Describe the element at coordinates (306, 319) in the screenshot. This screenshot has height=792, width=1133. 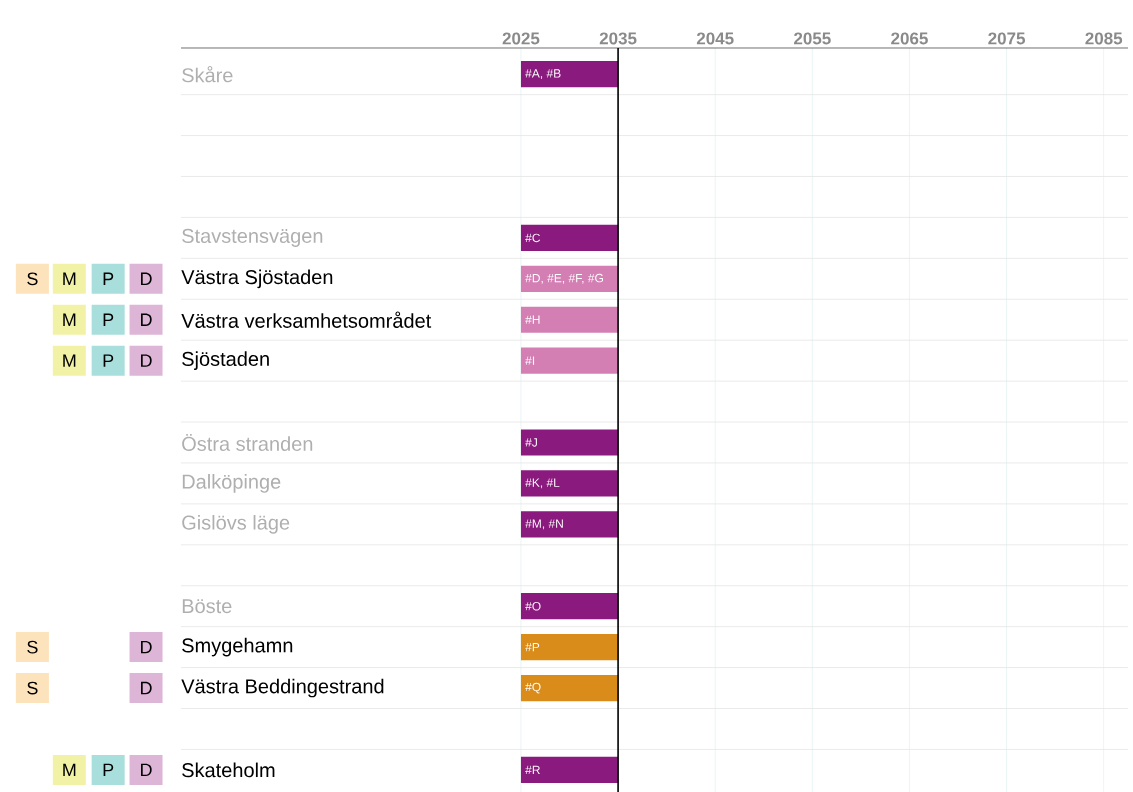
I see `y-tick-label: Västra verksamhetsområdet` at that location.